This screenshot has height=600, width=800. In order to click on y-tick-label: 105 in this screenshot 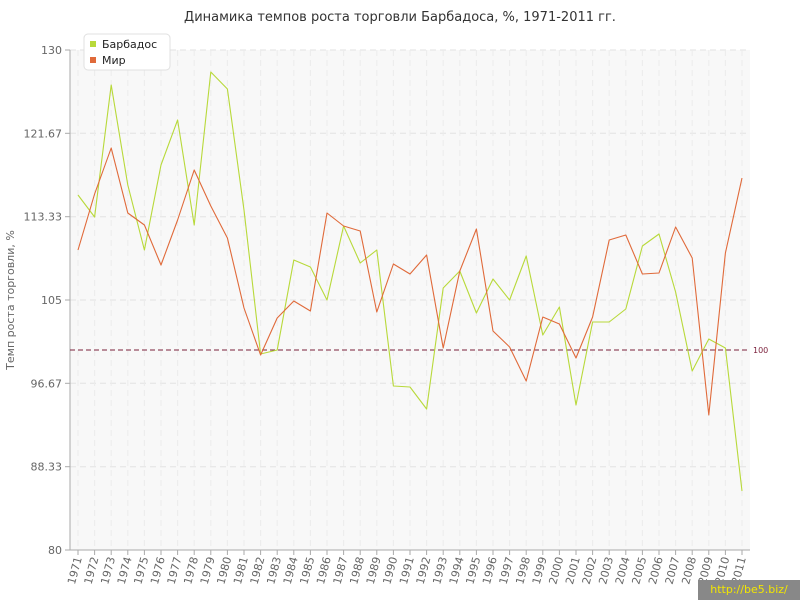, I will do `click(51, 300)`.